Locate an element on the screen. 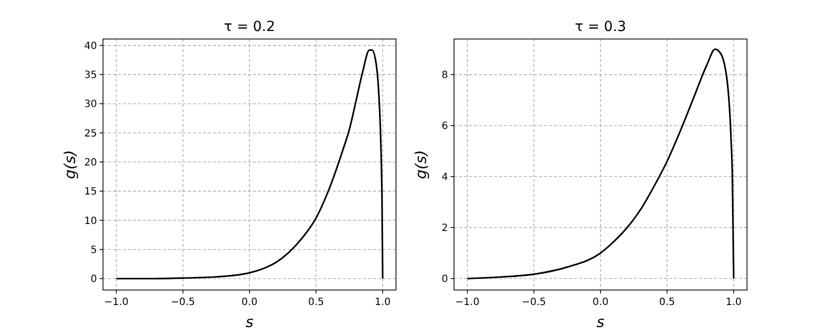 Image resolution: width=830 pixels, height=332 pixels. chart-title: τ = 0.2 is located at coordinates (250, 27).